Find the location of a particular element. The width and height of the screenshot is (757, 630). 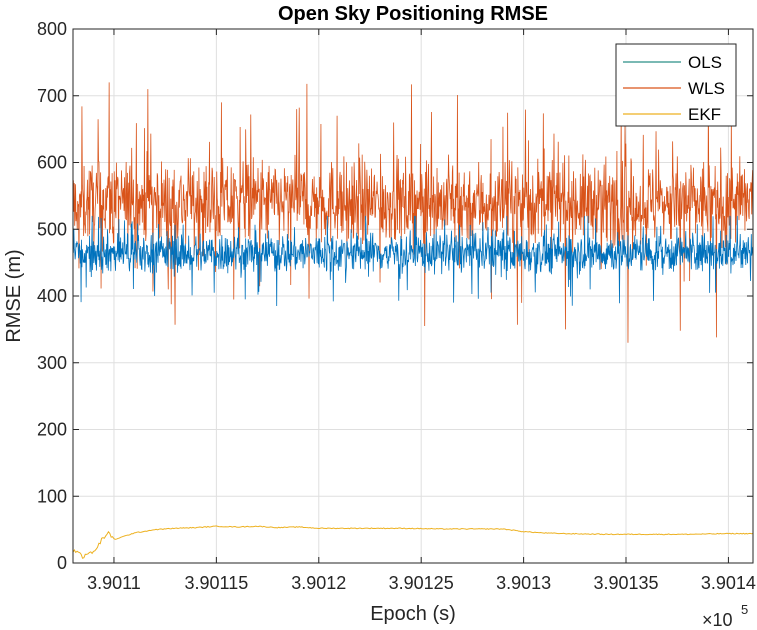

x-tick-label: 3.9013 is located at coordinates (523, 583).